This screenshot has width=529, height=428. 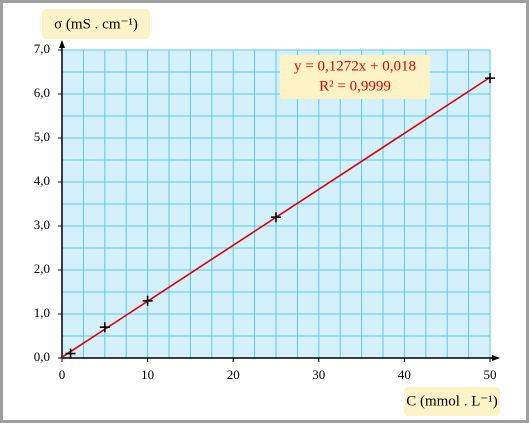 What do you see at coordinates (42, 356) in the screenshot?
I see `y-tick-label: 0,0` at bounding box center [42, 356].